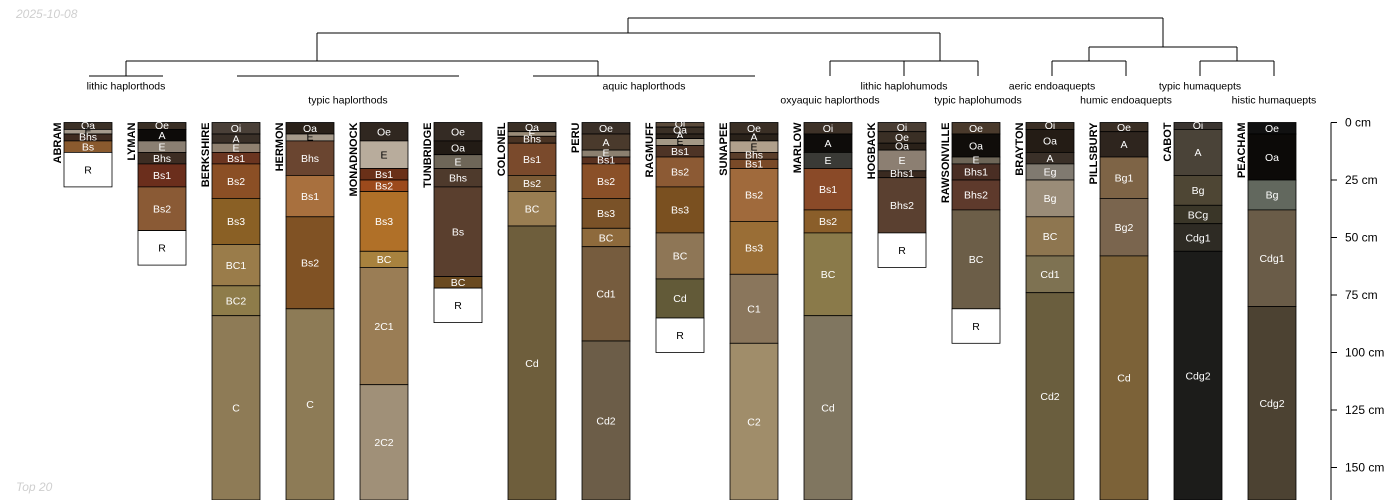  I want to click on horizon-bhs: Bhs, so click(458, 178).